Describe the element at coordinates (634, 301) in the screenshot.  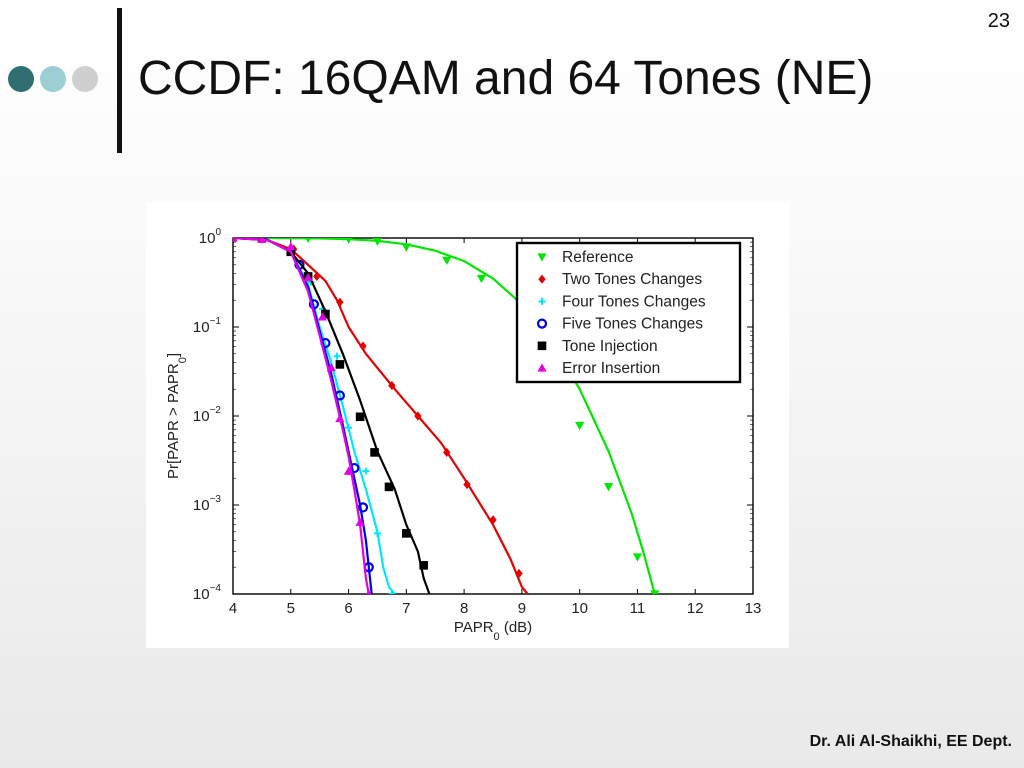
I see `legend-label: Four Tones Changes` at that location.